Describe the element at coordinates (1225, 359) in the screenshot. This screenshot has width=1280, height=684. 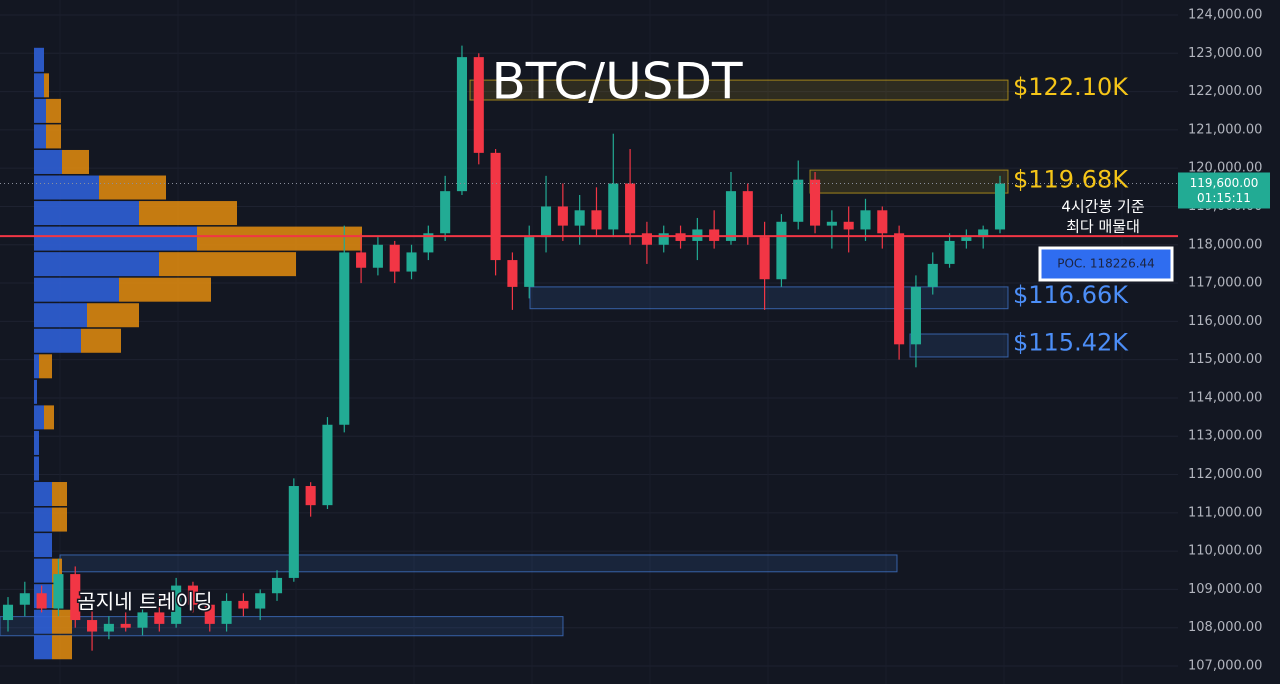
I see `y-tick-label: 115,000.00` at that location.